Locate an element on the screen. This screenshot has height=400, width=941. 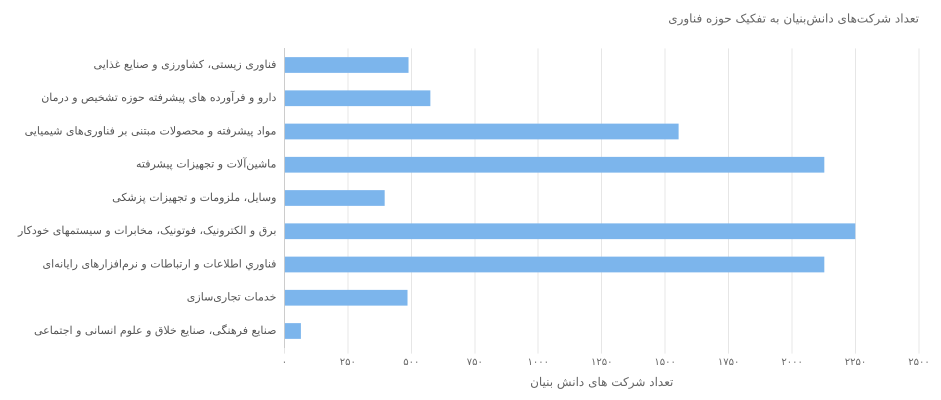
x-tick-label: ۱۲۵۰ is located at coordinates (601, 362).